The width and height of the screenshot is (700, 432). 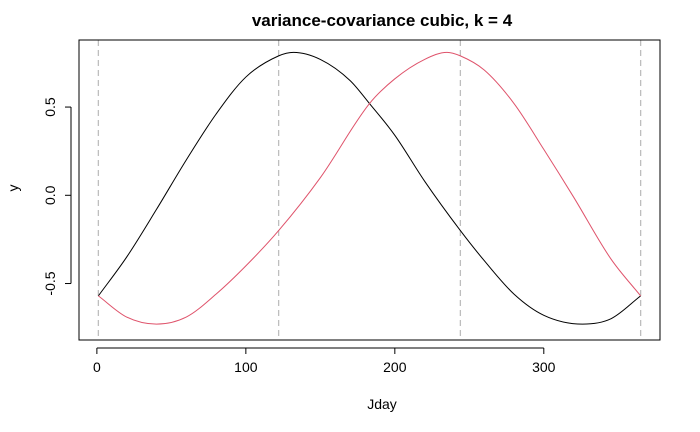 I want to click on x-tick-label-0: 0, so click(x=97, y=367).